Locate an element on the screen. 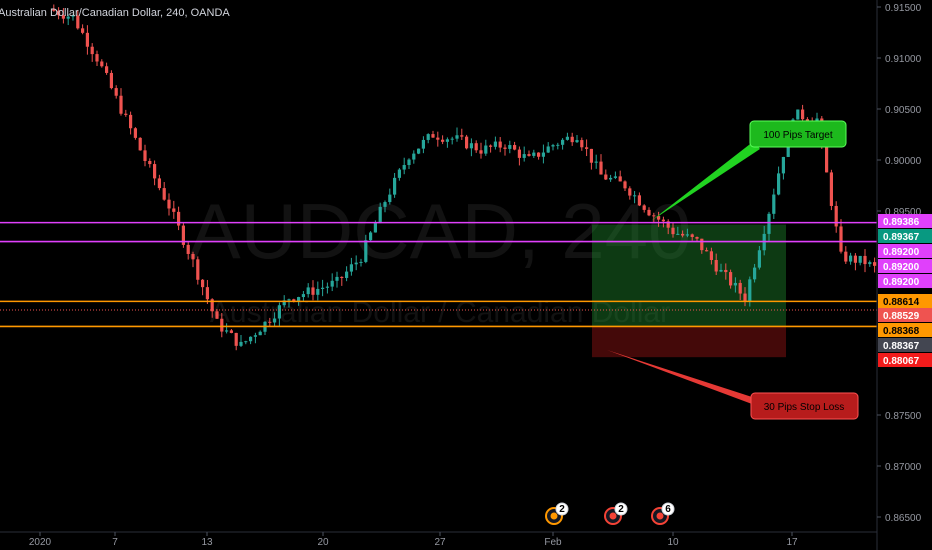 The height and width of the screenshot is (550, 932). price-tag: 0.88368 is located at coordinates (905, 330).